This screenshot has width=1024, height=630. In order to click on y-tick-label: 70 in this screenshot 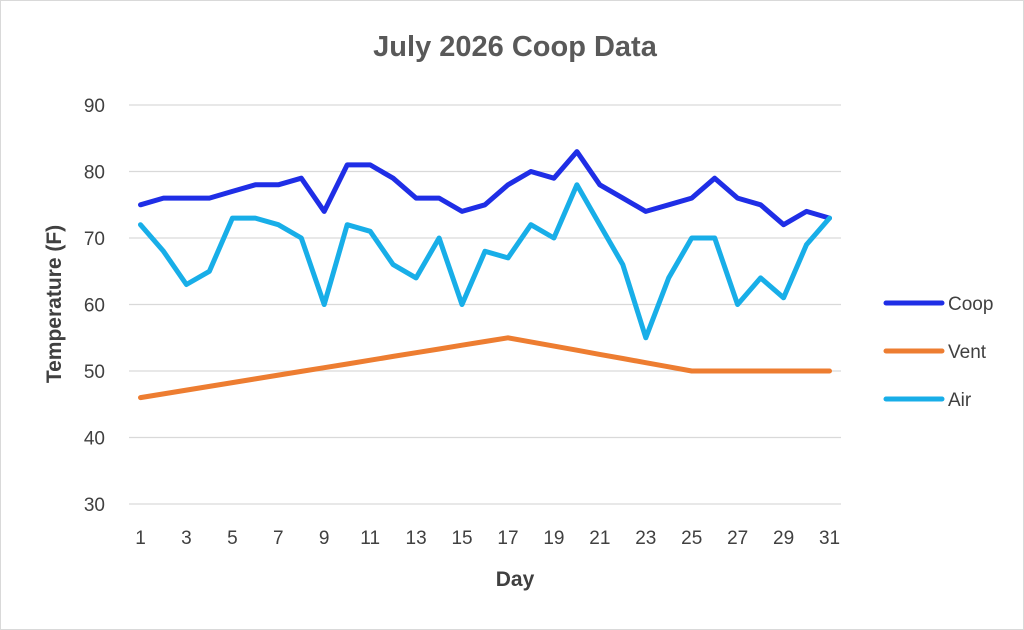, I will do `click(94, 239)`.